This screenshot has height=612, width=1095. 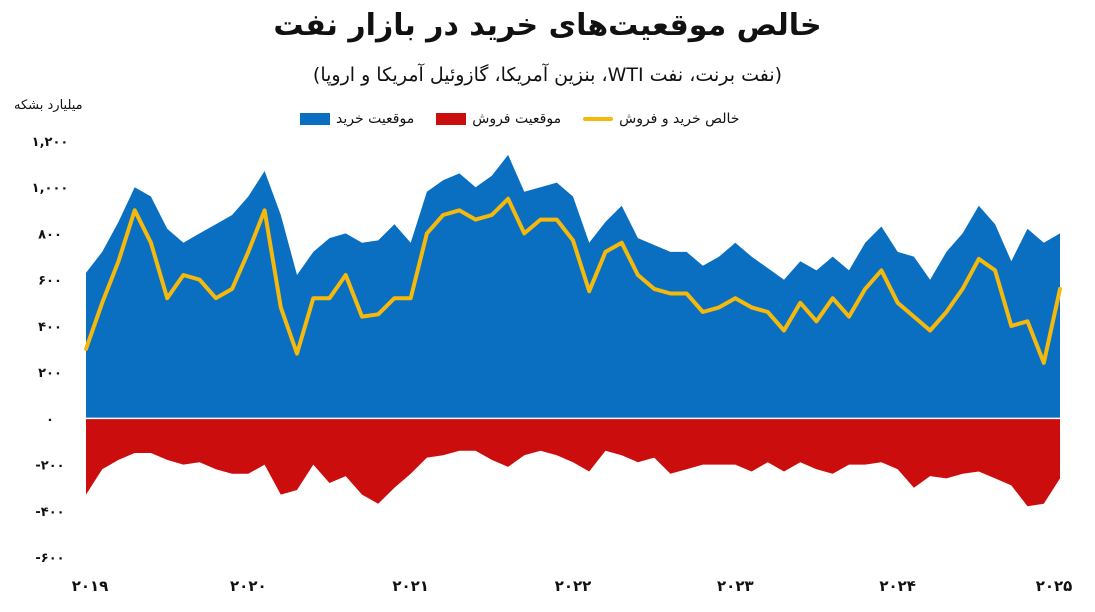 What do you see at coordinates (517, 119) in the screenshot?
I see `legend-label-short: موقعیت فروش` at bounding box center [517, 119].